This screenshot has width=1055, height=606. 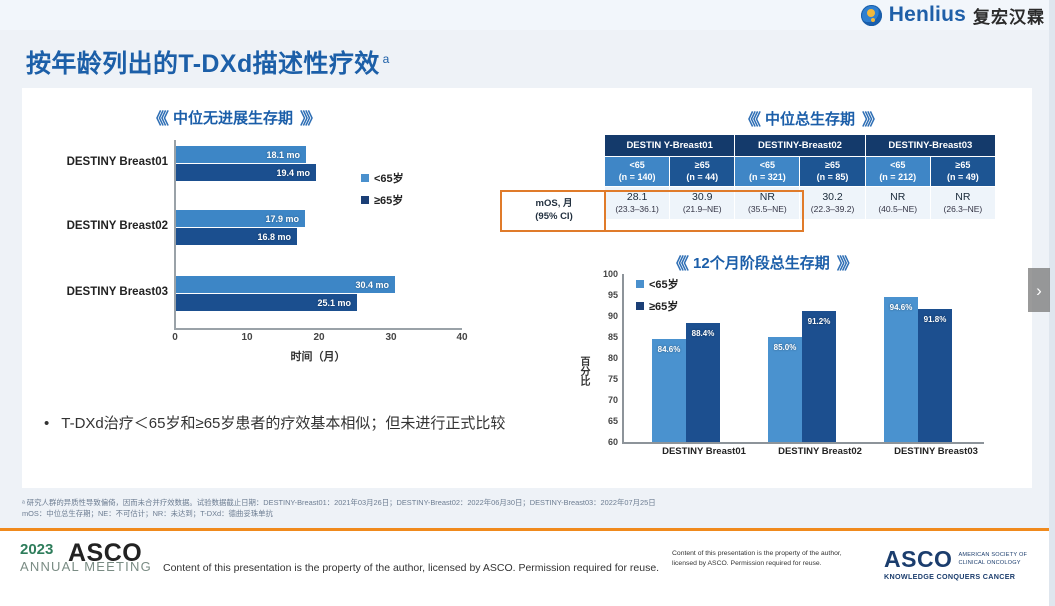 I want to click on pfs-category-label: DESTINY Breast03, so click(x=117, y=292).